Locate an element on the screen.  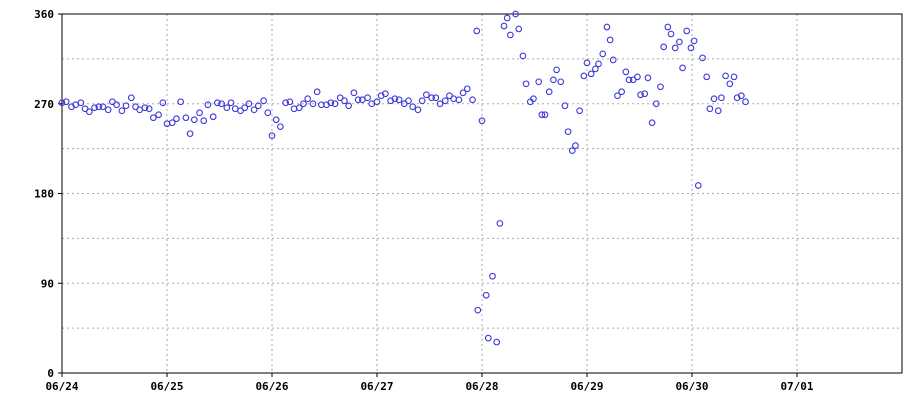
x-tick-label: 06/26 is located at coordinates (271, 386).